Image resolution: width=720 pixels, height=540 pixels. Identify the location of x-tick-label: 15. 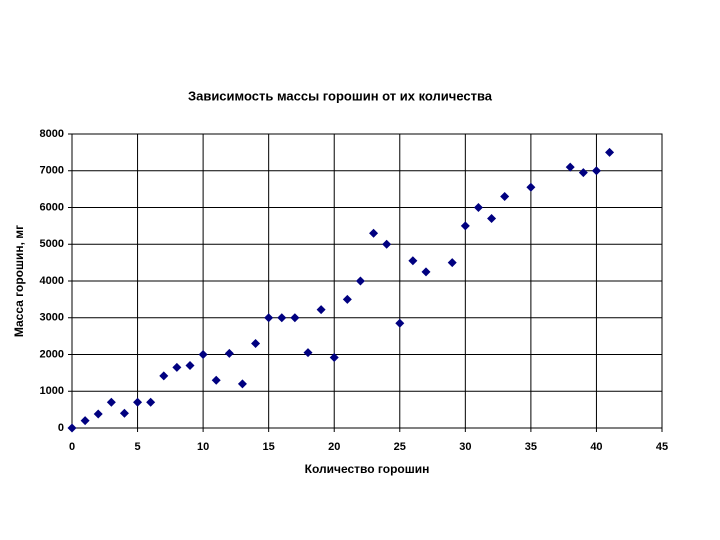
(269, 447).